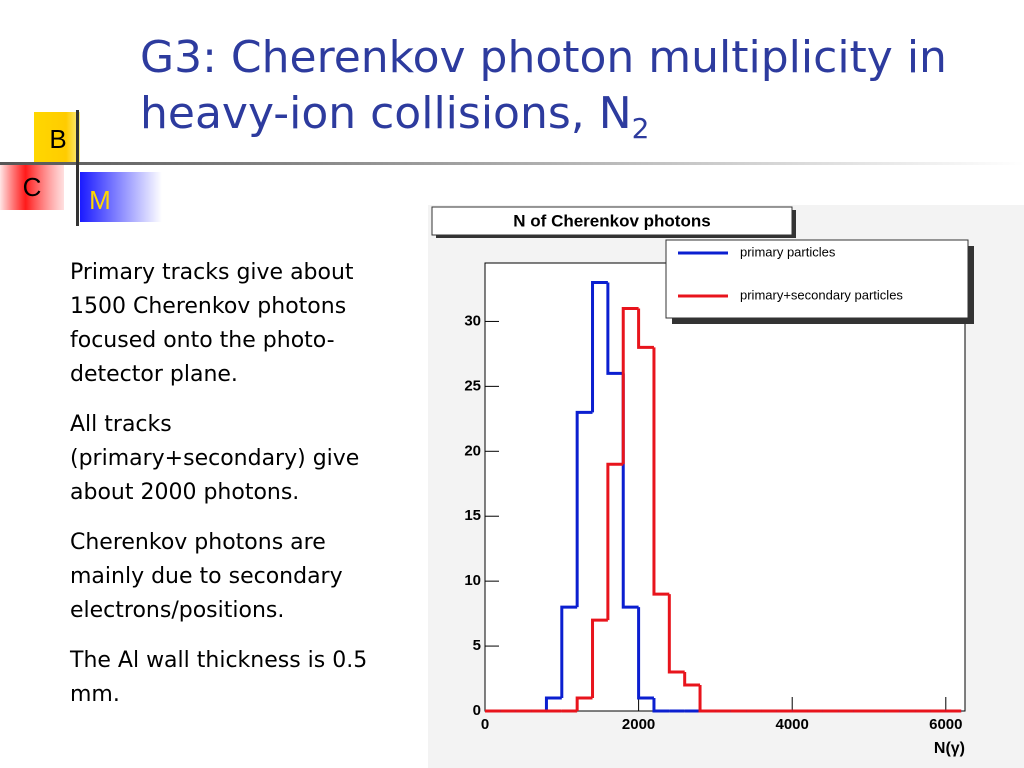 Image resolution: width=1024 pixels, height=768 pixels. Describe the element at coordinates (949, 748) in the screenshot. I see `x-axis-label: N(γ)` at that location.